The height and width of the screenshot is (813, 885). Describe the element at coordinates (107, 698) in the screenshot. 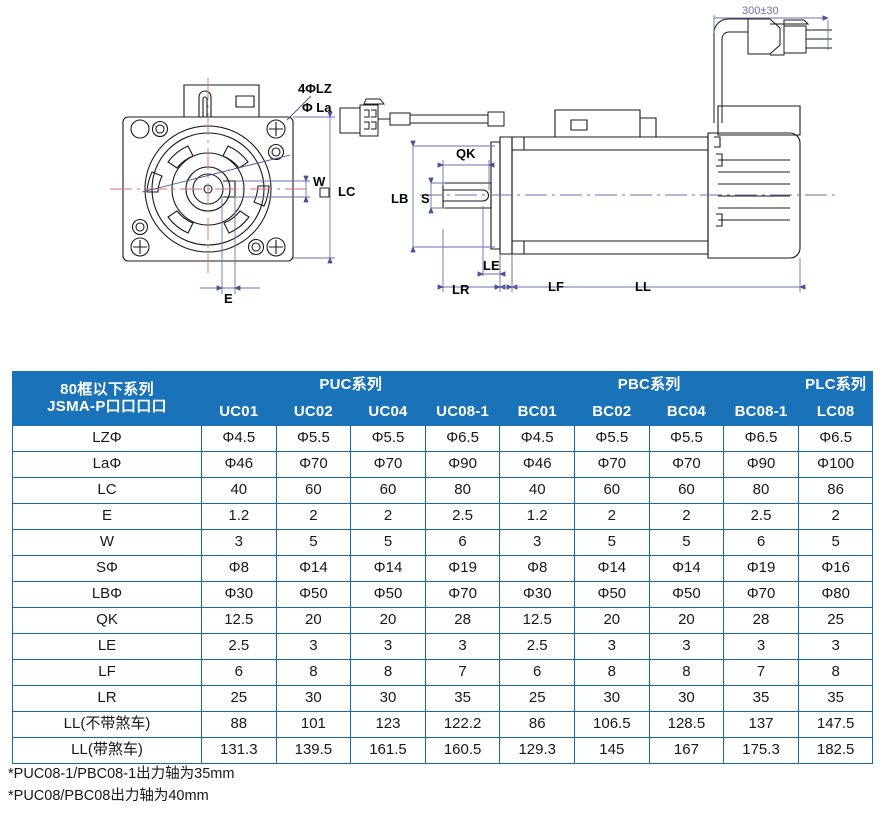

I see `row-label: LR` at that location.